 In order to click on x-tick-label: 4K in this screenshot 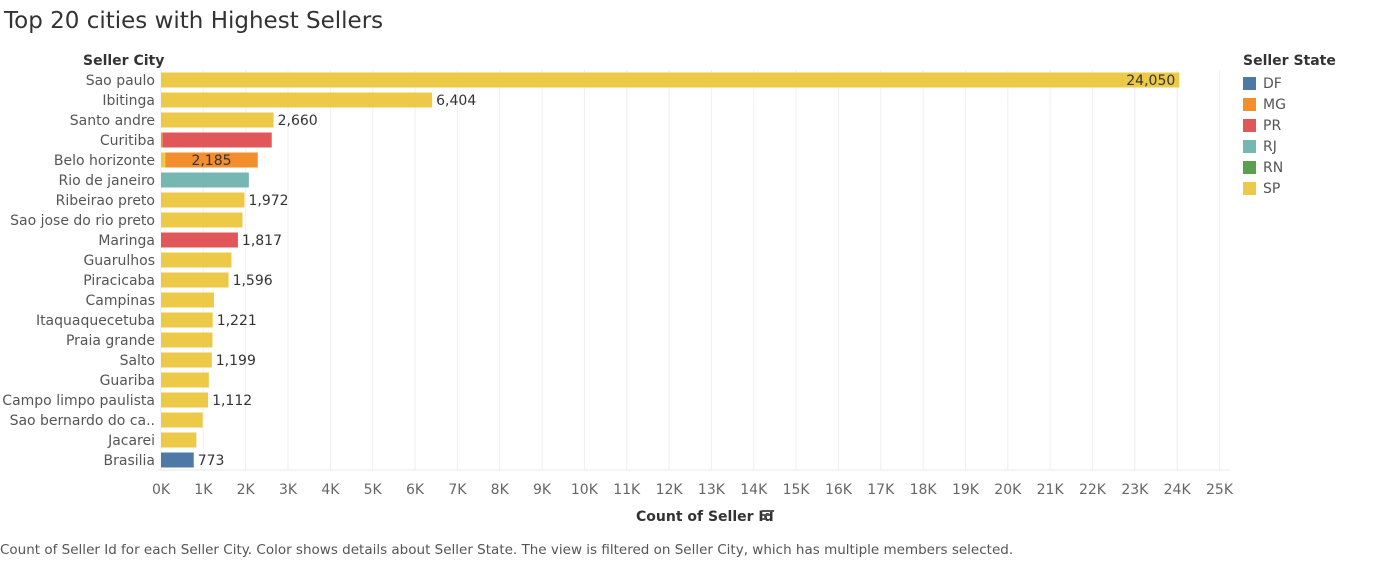, I will do `click(330, 490)`.